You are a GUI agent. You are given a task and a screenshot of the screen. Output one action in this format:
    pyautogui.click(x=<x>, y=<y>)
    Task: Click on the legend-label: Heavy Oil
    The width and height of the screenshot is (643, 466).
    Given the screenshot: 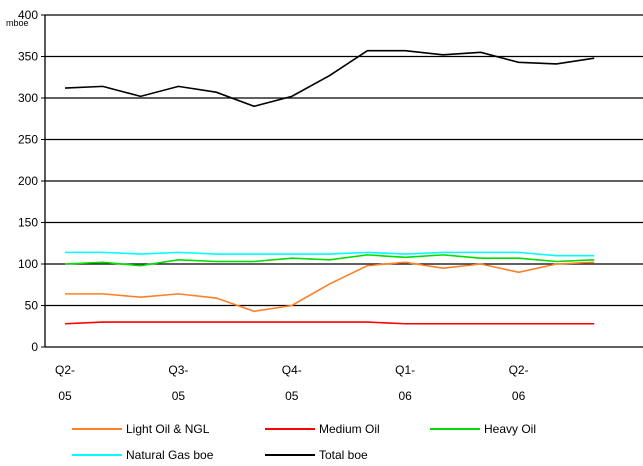 What is the action you would take?
    pyautogui.click(x=510, y=429)
    